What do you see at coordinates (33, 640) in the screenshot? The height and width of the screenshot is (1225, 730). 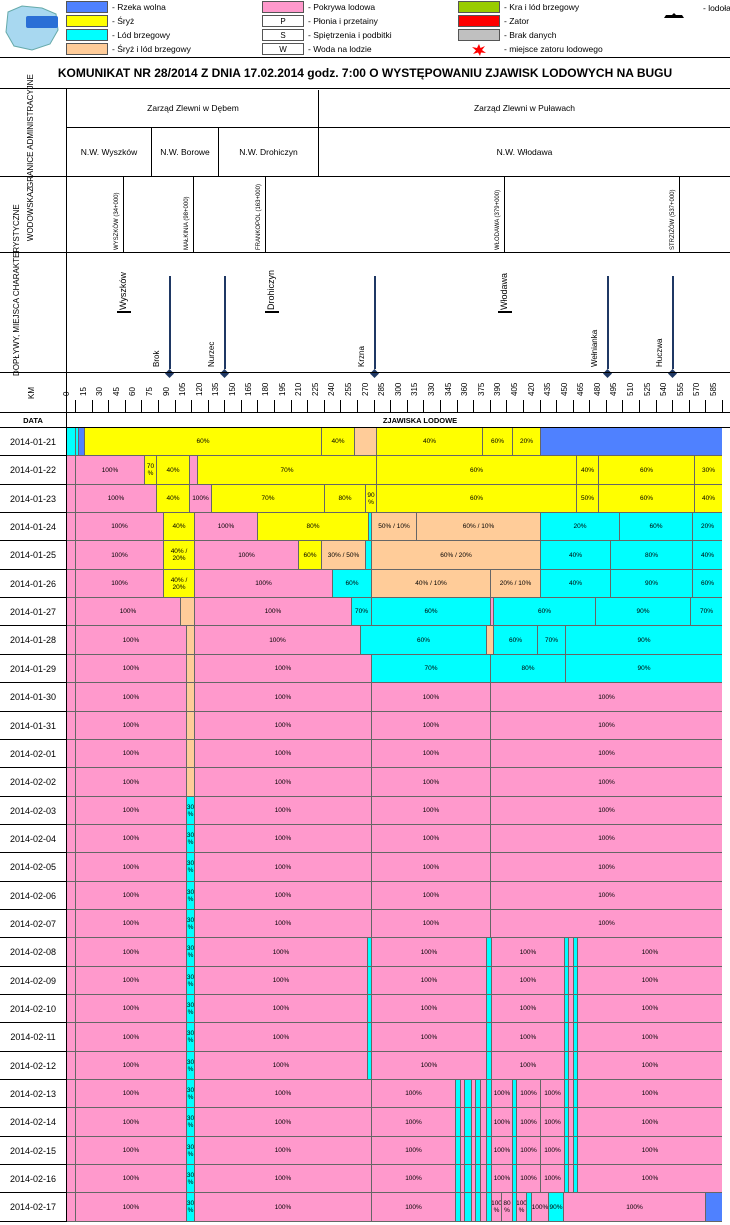 I see `date-cell: 2014-01-28` at bounding box center [33, 640].